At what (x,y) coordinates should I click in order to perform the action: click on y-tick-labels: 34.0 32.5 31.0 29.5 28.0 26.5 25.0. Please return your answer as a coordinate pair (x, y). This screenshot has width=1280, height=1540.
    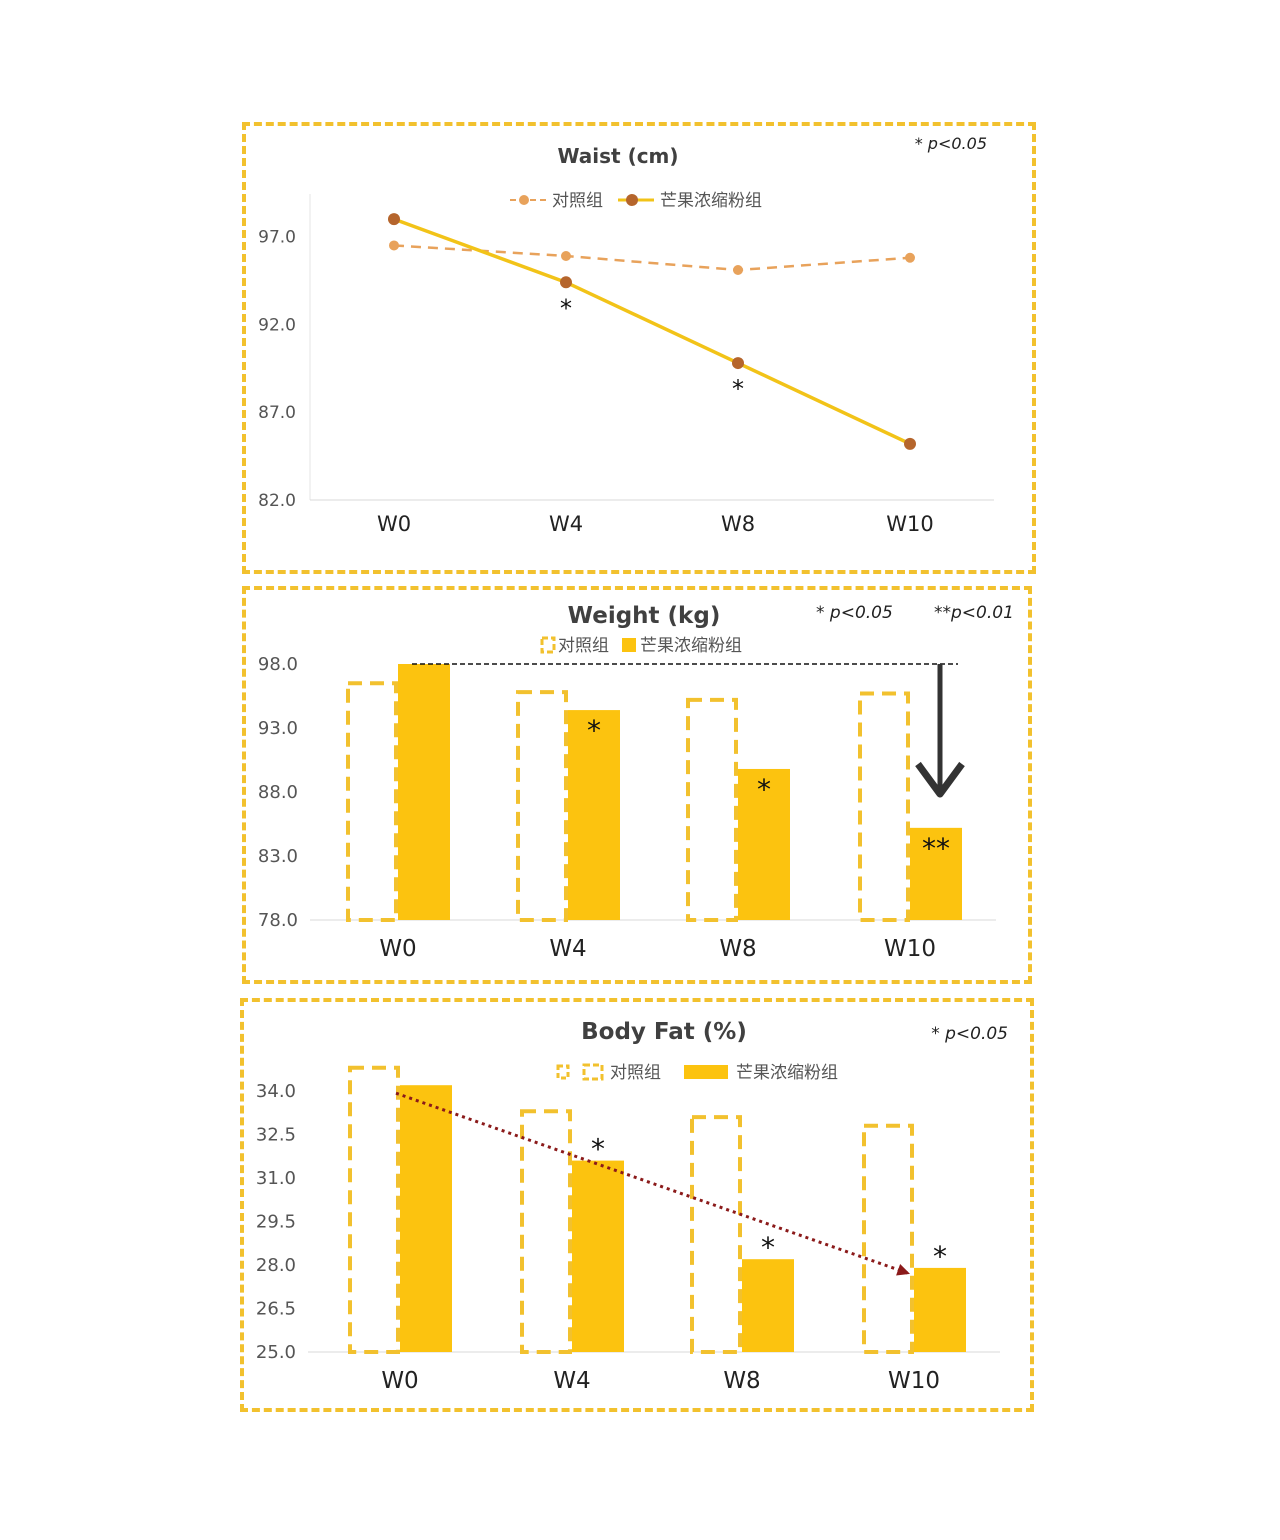
    Looking at the image, I should click on (276, 1222).